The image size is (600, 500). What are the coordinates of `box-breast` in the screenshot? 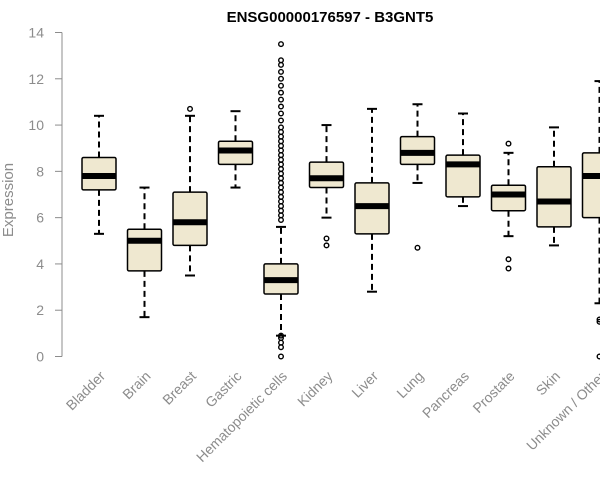 It's located at (190, 191).